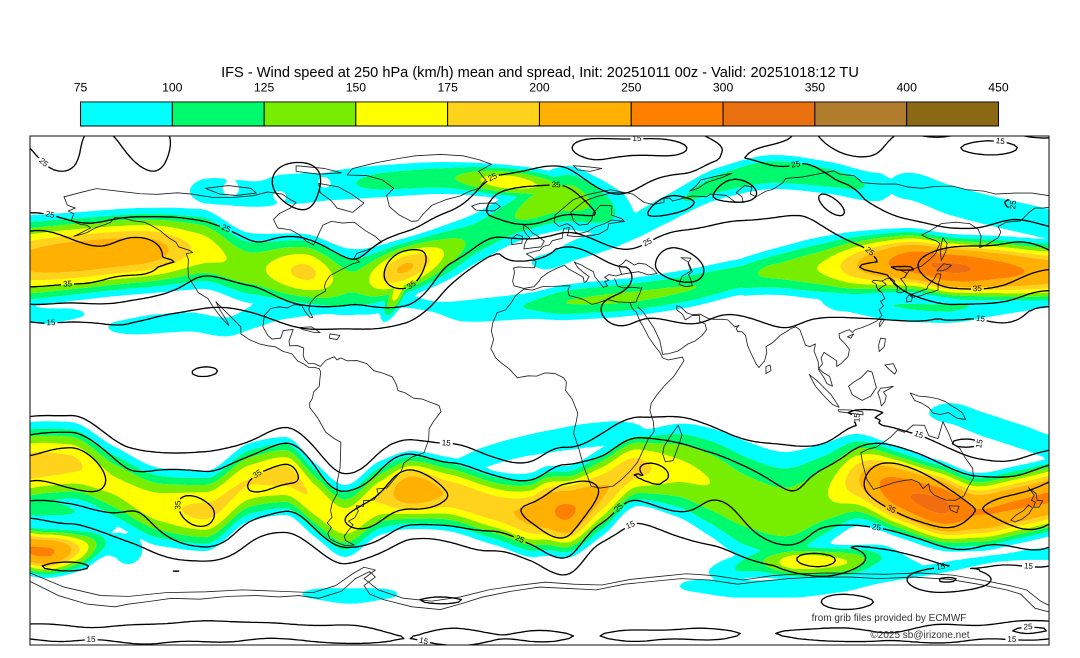 The height and width of the screenshot is (658, 1080). Describe the element at coordinates (631, 87) in the screenshot. I see `svg-text: 250` at that location.